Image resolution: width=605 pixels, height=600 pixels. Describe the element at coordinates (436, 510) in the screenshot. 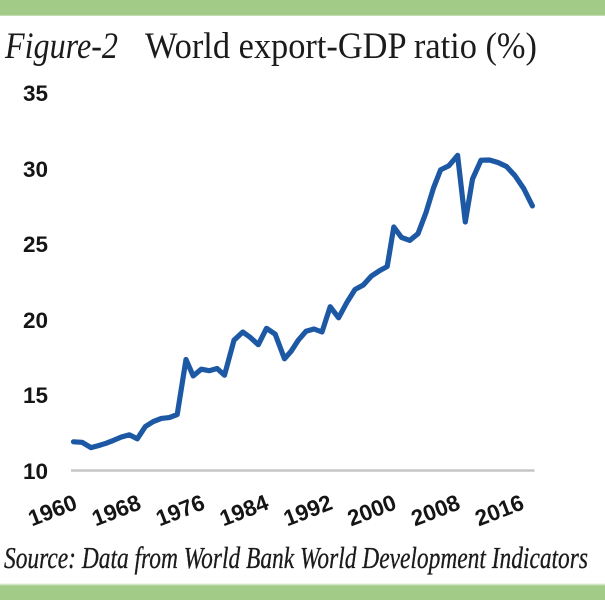

I see `svg-text: 2008` at that location.